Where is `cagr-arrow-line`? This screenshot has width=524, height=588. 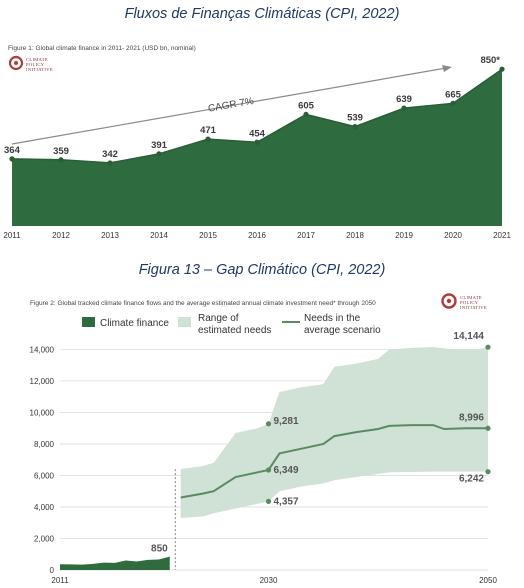 cagr-arrow-line is located at coordinates (229, 106).